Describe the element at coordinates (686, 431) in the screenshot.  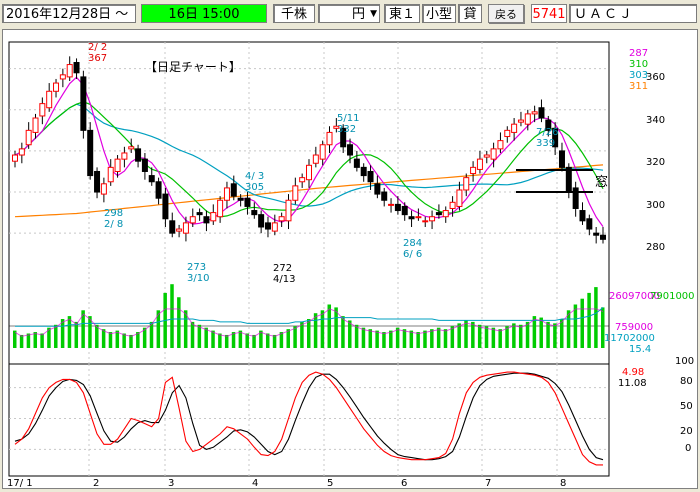
I see `stoch-tick-20: 20` at that location.